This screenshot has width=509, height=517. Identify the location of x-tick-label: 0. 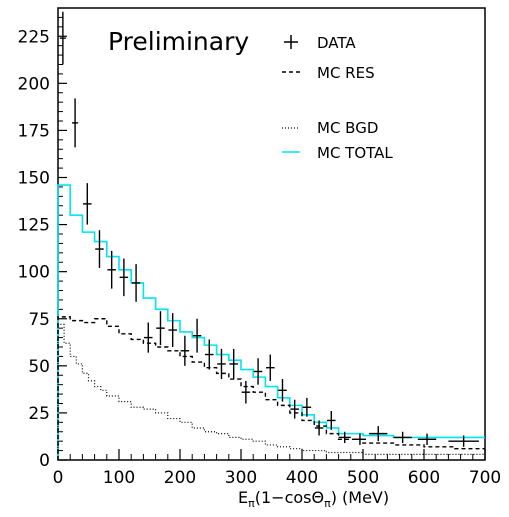
(58, 478).